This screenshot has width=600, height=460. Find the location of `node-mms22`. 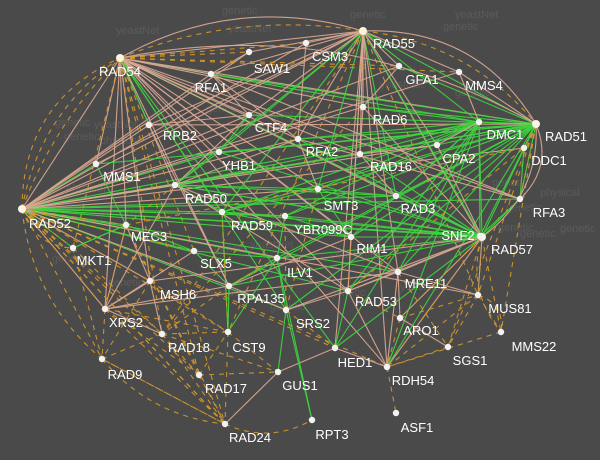

node-mms22 is located at coordinates (501, 332).